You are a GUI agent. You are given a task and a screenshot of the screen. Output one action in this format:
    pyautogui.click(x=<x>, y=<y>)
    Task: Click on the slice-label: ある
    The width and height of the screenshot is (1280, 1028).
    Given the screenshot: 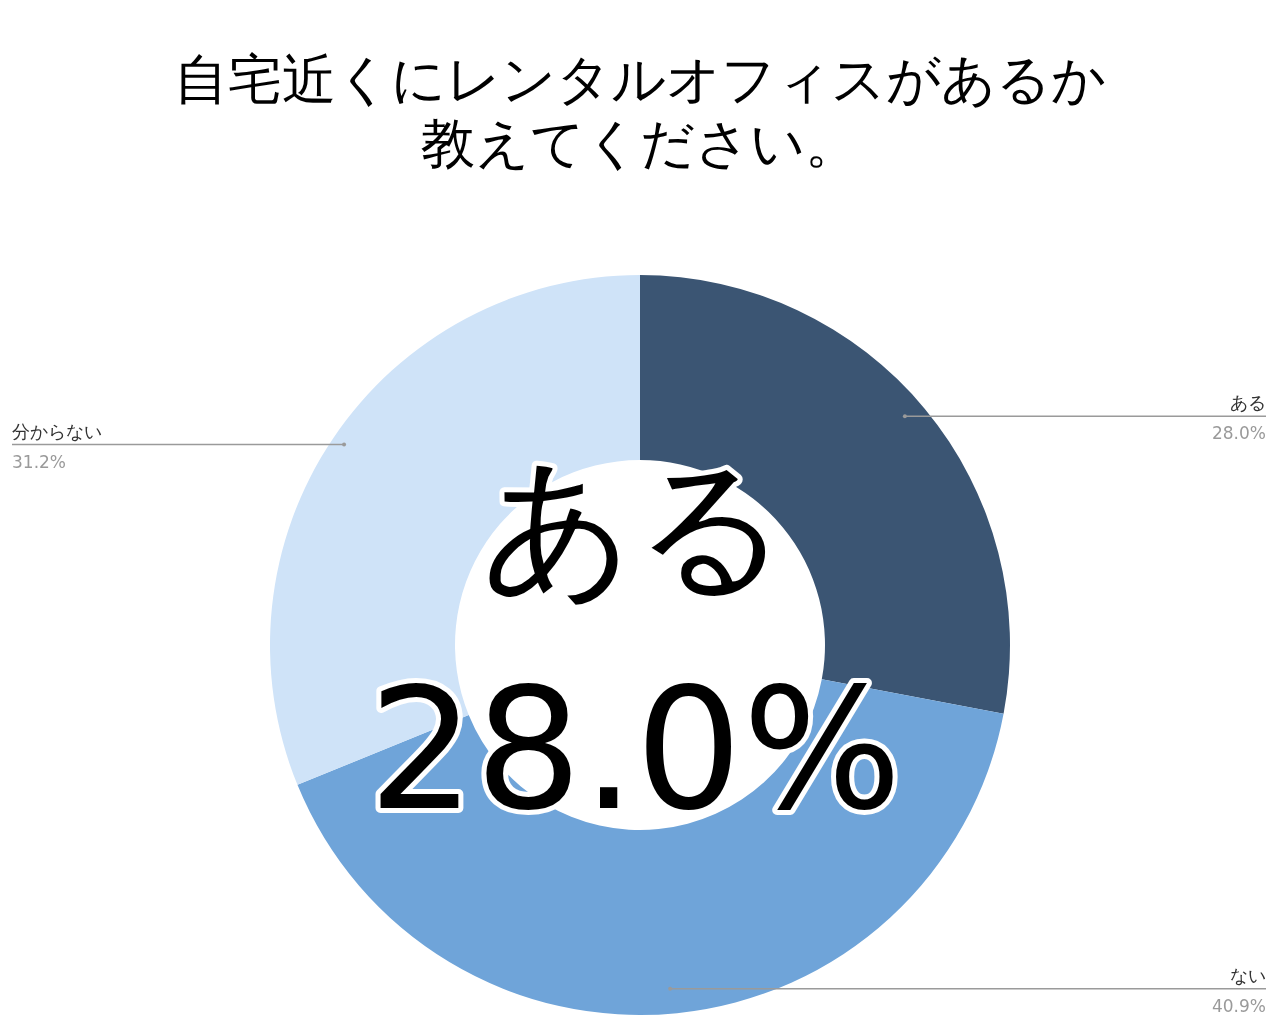 What is the action you would take?
    pyautogui.click(x=1248, y=403)
    